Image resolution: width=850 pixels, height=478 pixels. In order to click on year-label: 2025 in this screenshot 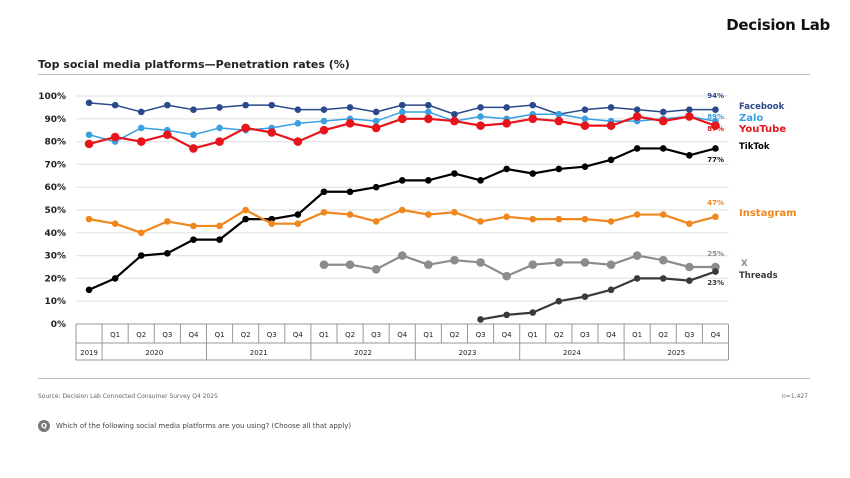, I will do `click(676, 353)`.